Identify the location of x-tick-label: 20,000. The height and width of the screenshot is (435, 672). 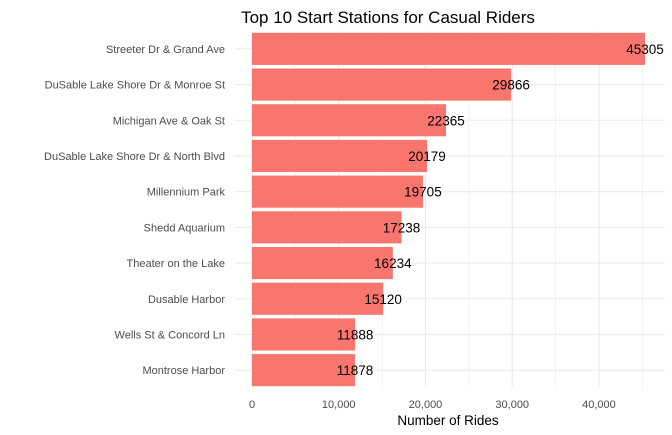
(426, 405).